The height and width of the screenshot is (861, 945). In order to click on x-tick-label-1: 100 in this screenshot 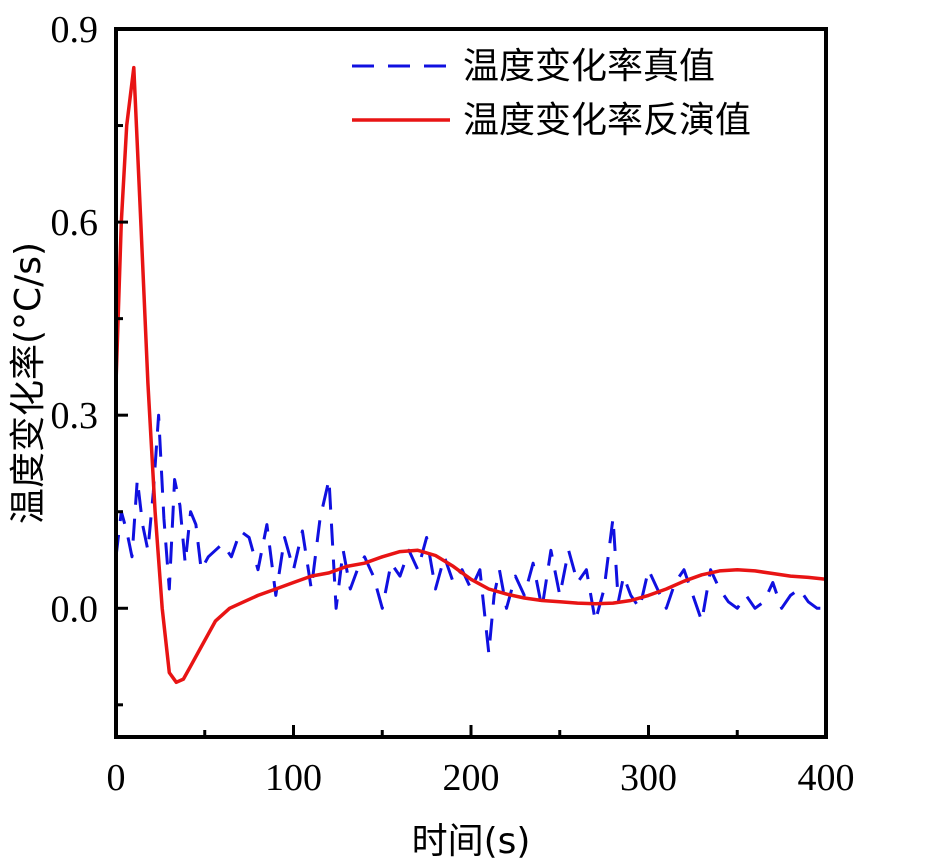, I will do `click(293, 778)`.